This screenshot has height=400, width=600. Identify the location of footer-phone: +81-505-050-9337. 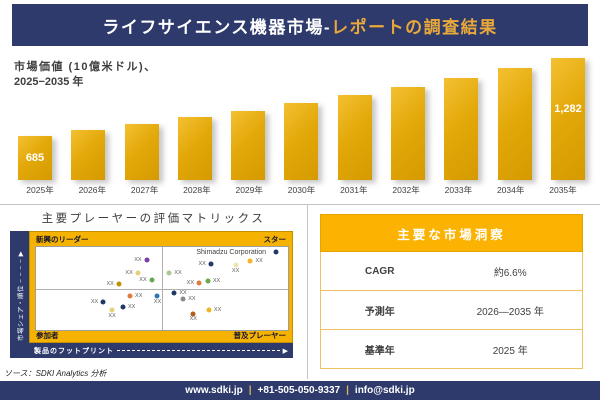
(299, 390).